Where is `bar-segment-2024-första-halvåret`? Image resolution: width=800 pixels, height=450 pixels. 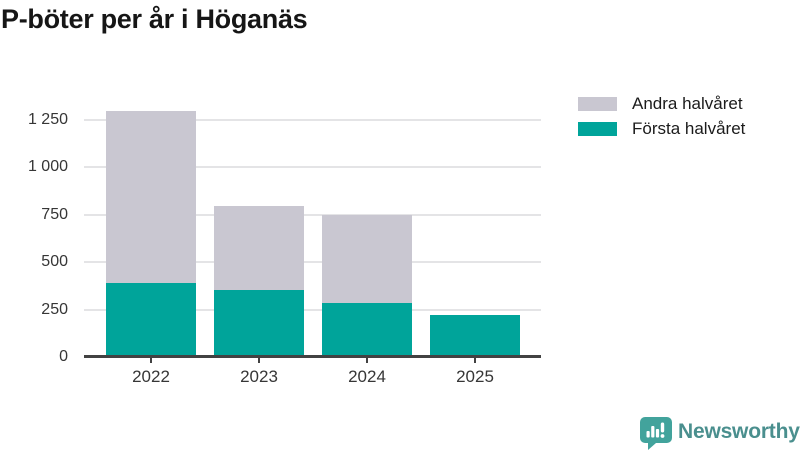
bar-segment-2024-första-halvåret is located at coordinates (367, 329).